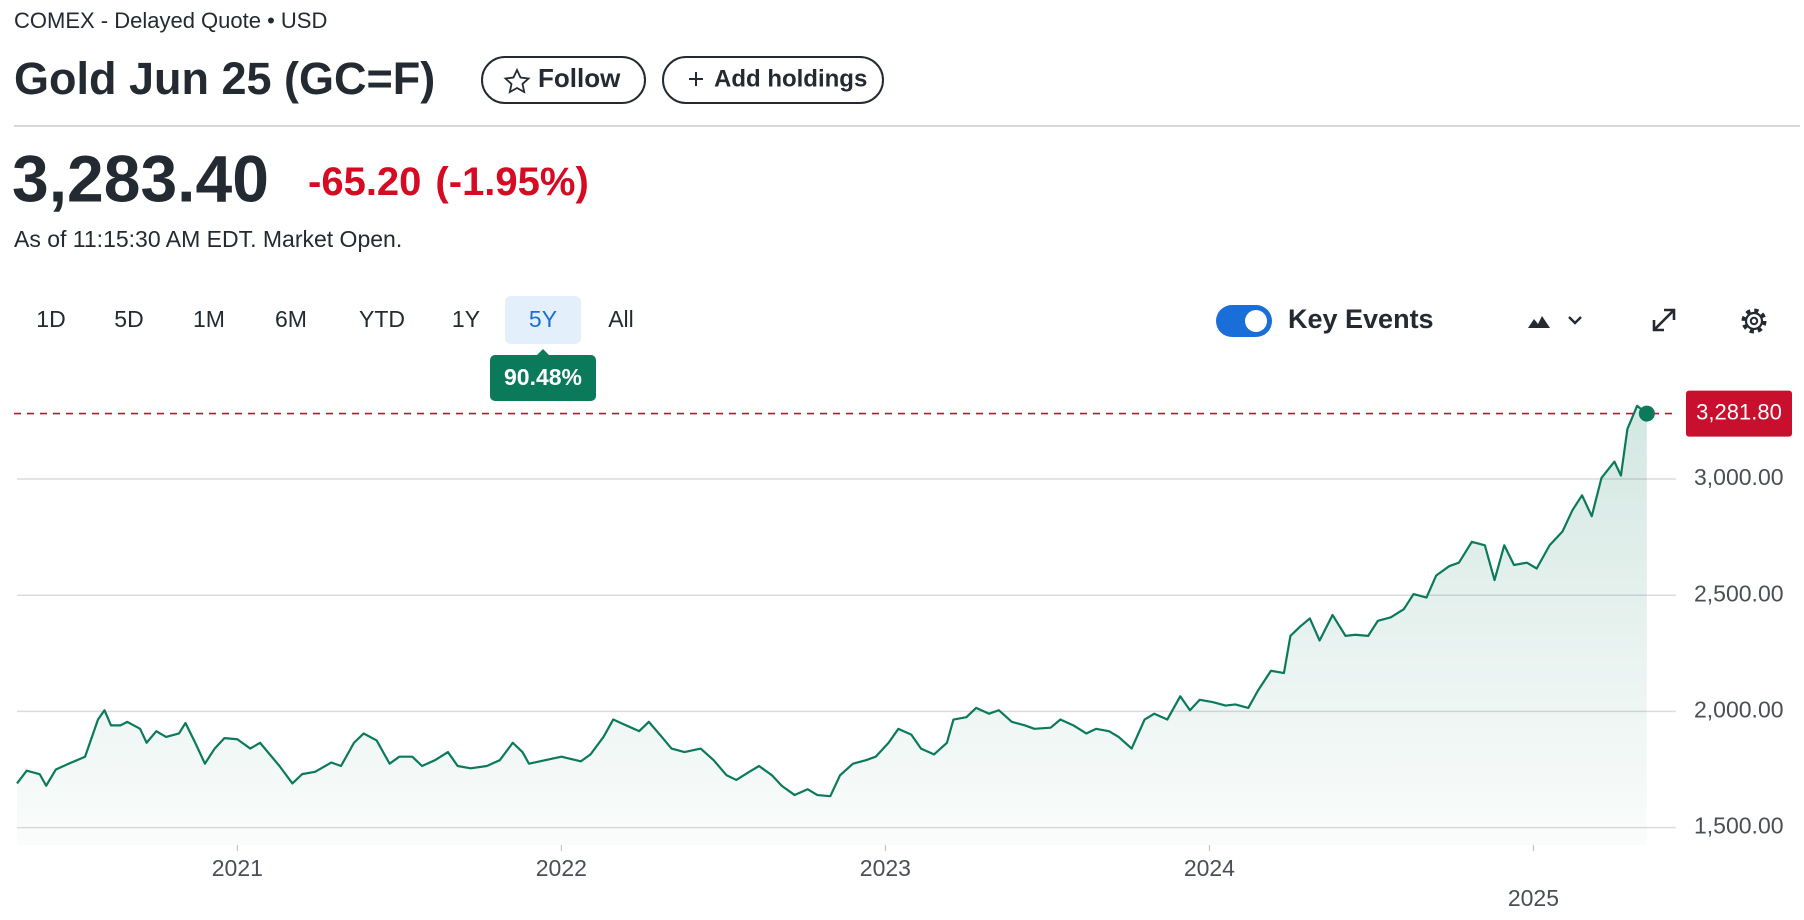  I want to click on x-tick-label: 2022, so click(561, 868).